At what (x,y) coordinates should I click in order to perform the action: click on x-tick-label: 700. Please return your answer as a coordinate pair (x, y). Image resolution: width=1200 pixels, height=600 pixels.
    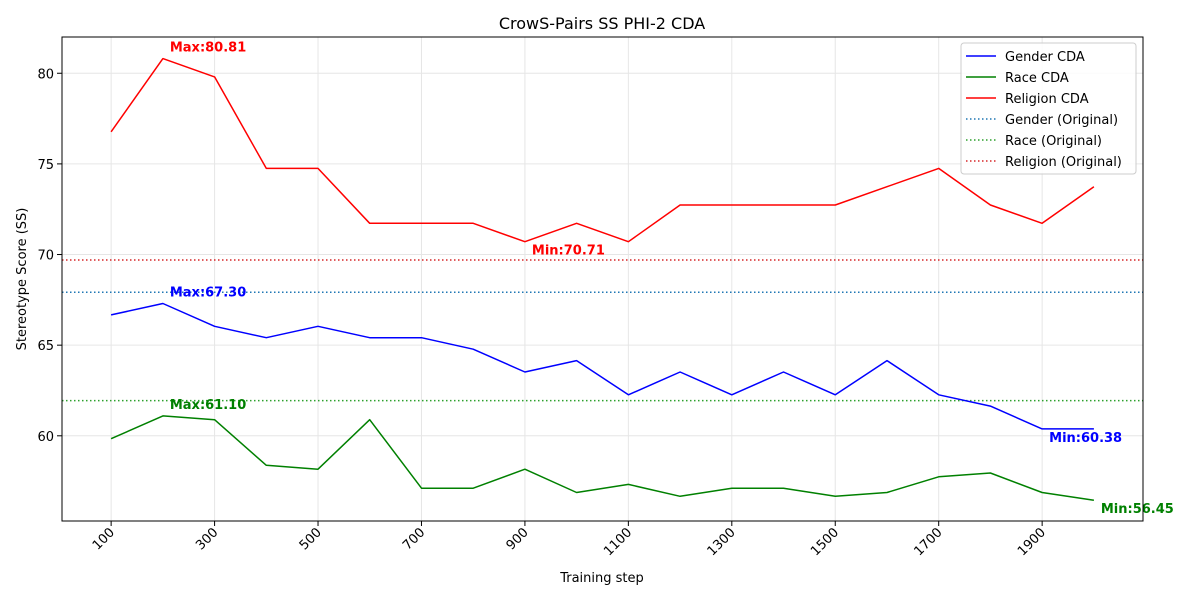
    Looking at the image, I should click on (414, 539).